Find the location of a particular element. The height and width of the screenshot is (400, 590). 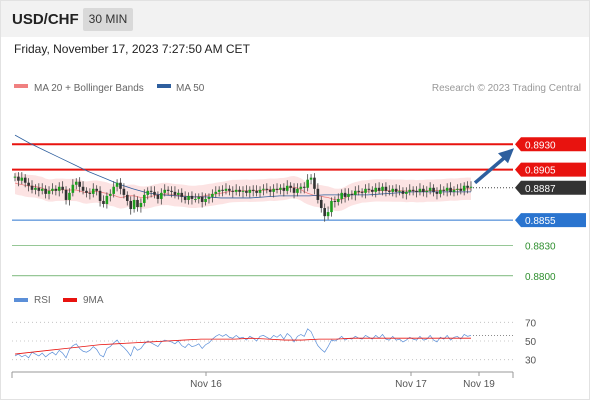

ma50-line is located at coordinates (242, 166).